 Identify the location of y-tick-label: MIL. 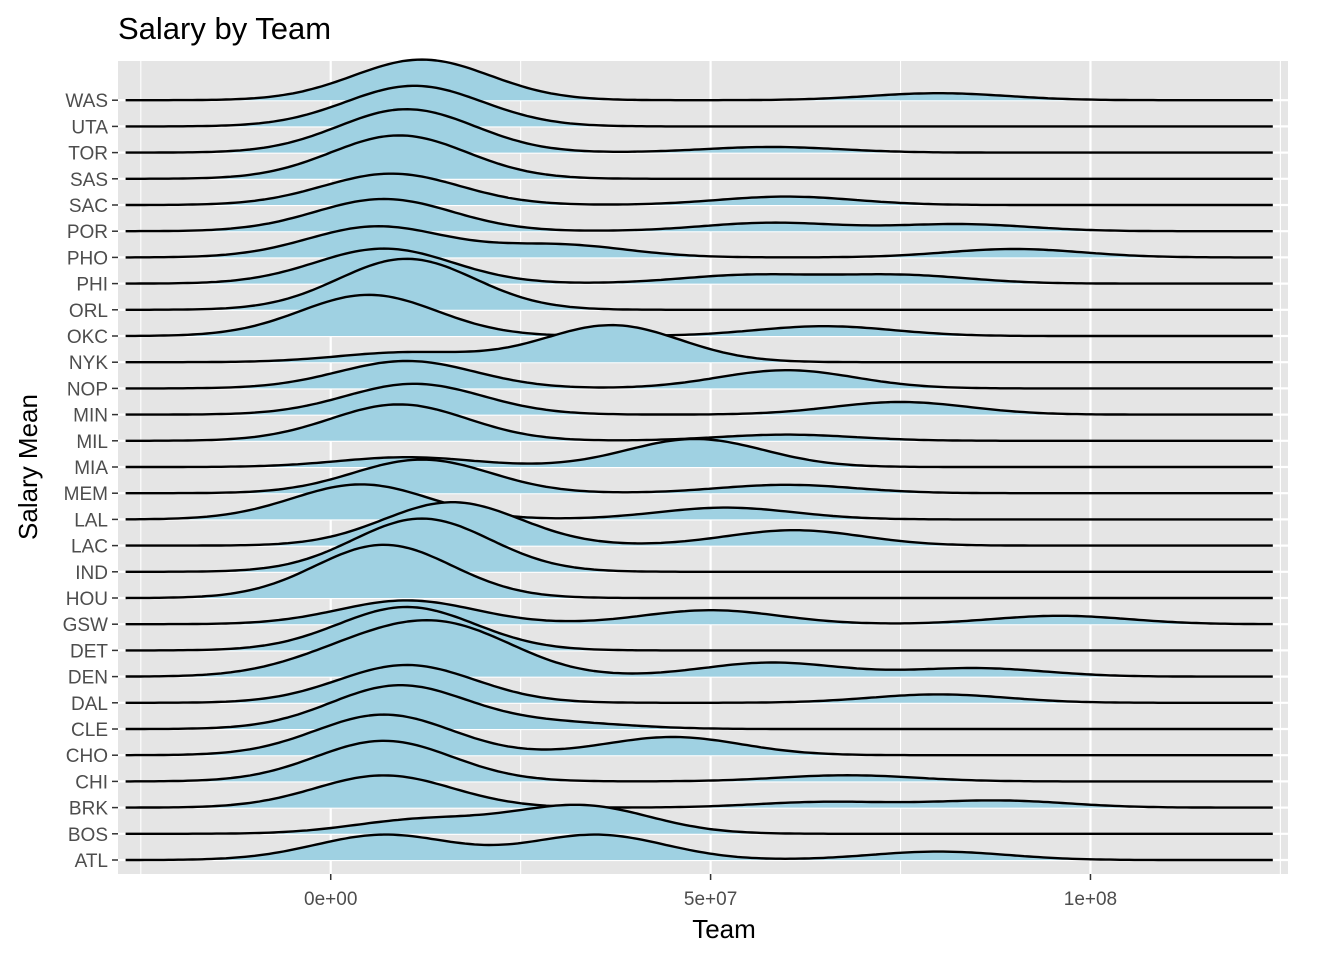
(92, 442).